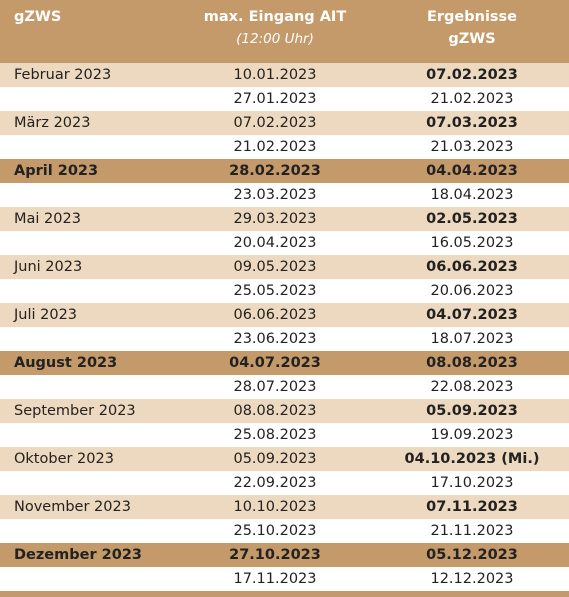 The width and height of the screenshot is (569, 597). Describe the element at coordinates (275, 123) in the screenshot. I see `eingang-date-cell: 07.02.2023` at that location.